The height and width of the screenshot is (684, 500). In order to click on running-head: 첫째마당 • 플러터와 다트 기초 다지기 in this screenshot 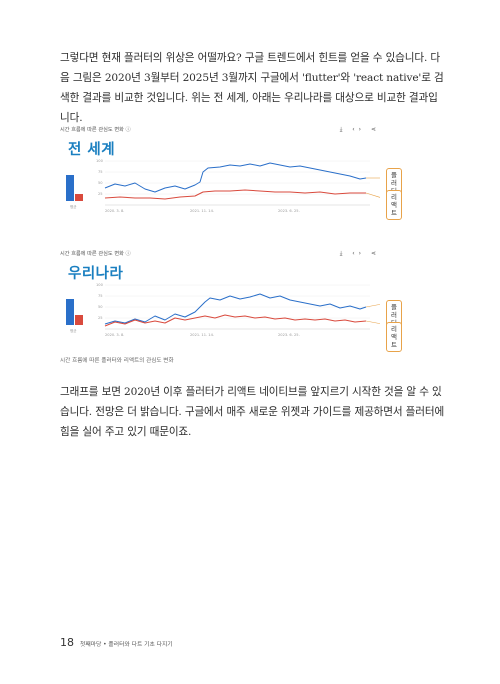, I will do `click(126, 645)`.